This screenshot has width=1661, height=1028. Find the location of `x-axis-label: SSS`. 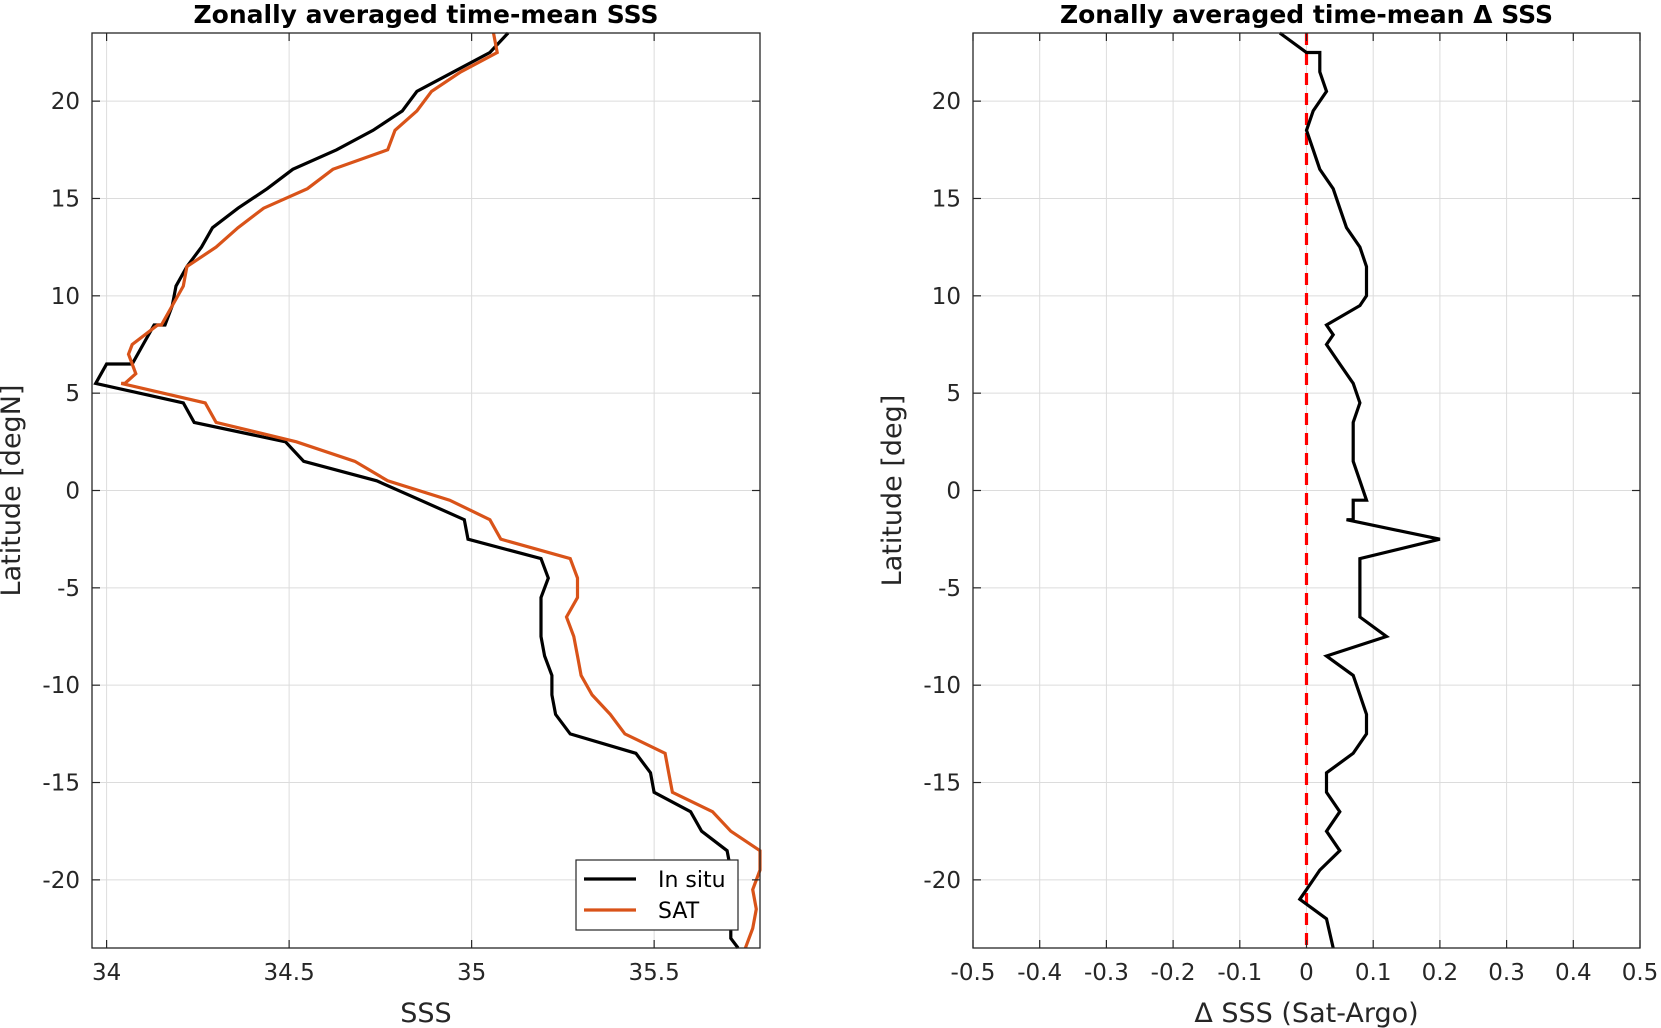

x-axis-label: SSS is located at coordinates (425, 1013).